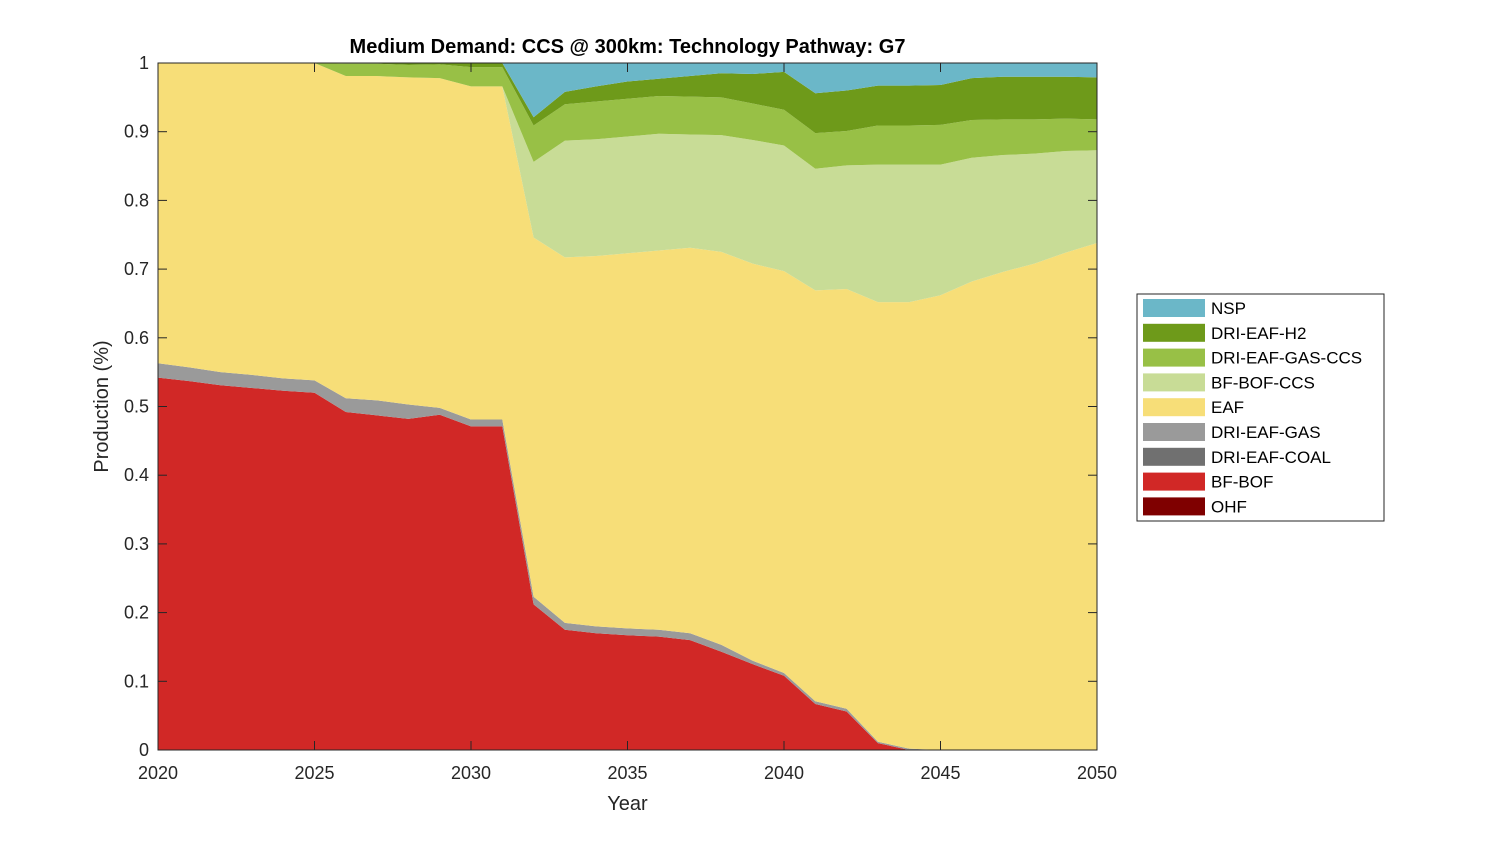 The image size is (1500, 844). Describe the element at coordinates (136, 269) in the screenshot. I see `y-tick-label: 0.7` at that location.